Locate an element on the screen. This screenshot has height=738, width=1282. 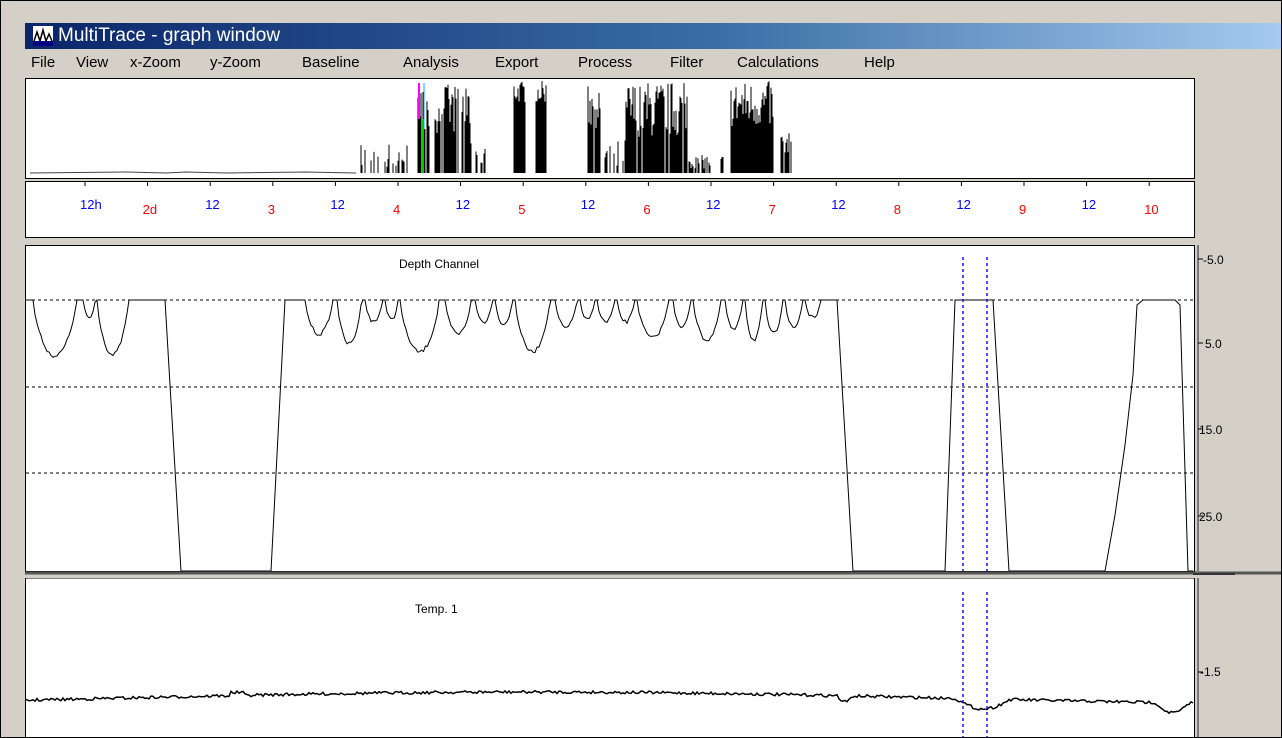
time-axis-tick-label: 10 is located at coordinates (1151, 209).